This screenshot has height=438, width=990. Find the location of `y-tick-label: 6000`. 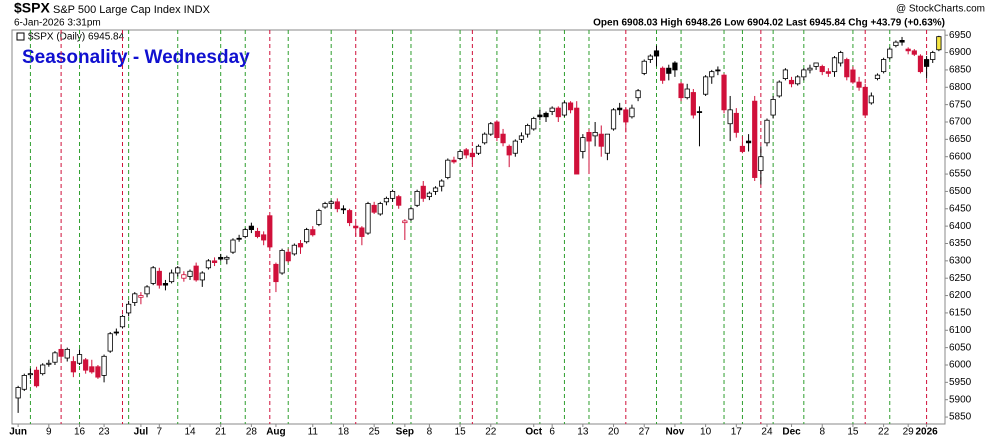

y-tick-label: 6000 is located at coordinates (960, 365).